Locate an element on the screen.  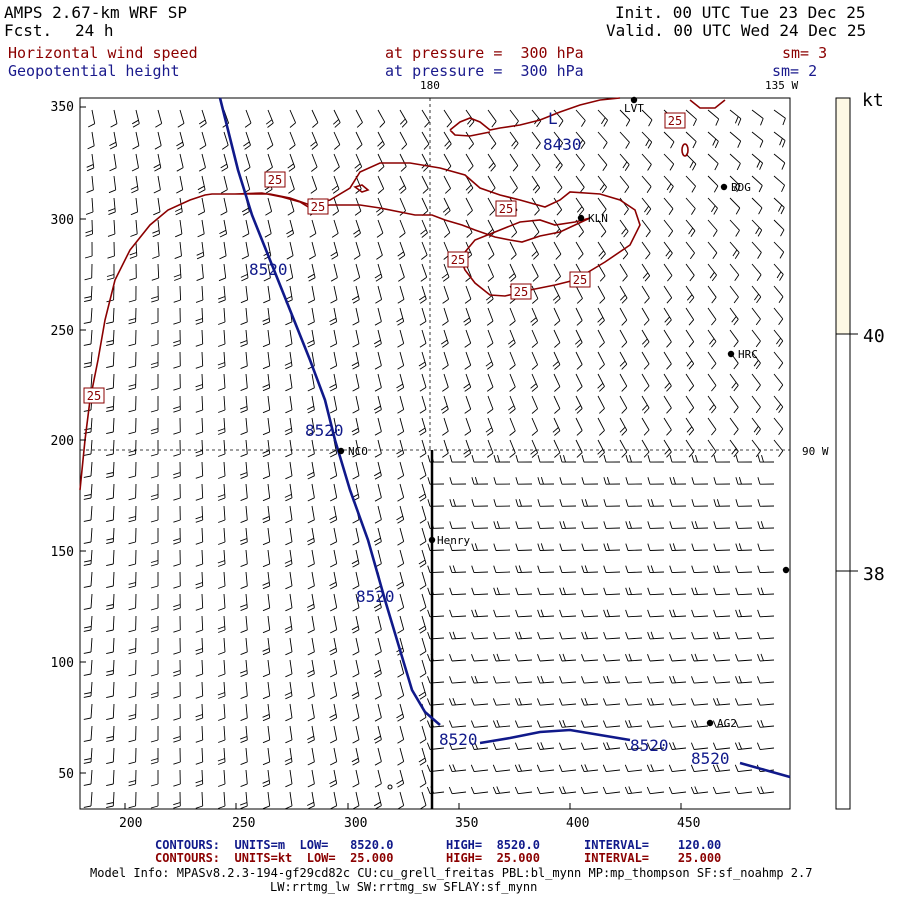
station-label-kln: KLN is located at coordinates (598, 218).